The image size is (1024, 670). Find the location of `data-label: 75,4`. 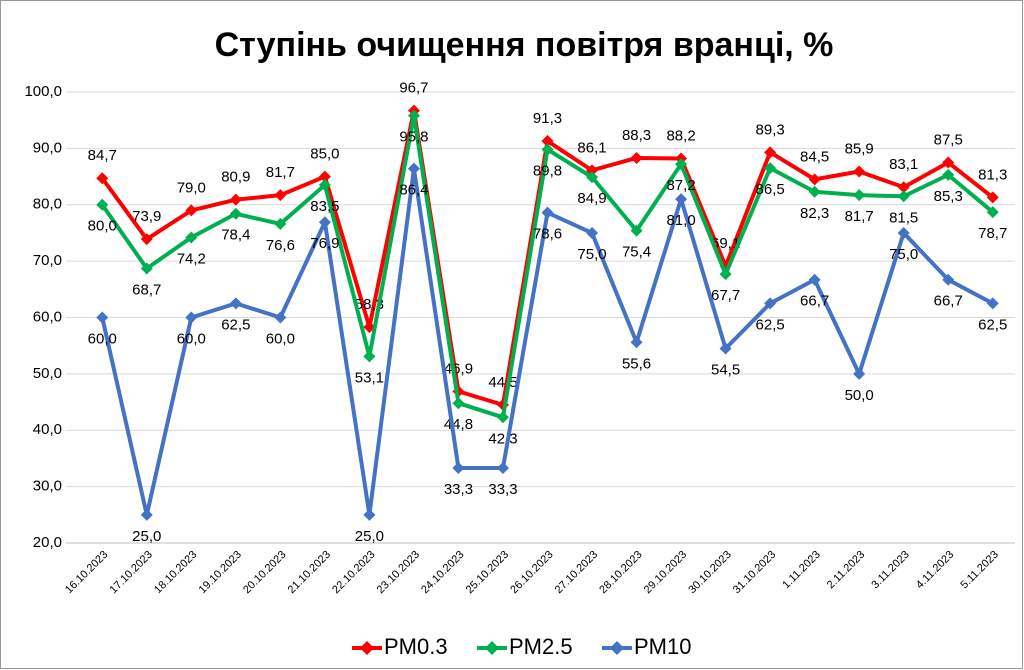

data-label: 75,4 is located at coordinates (636, 252).